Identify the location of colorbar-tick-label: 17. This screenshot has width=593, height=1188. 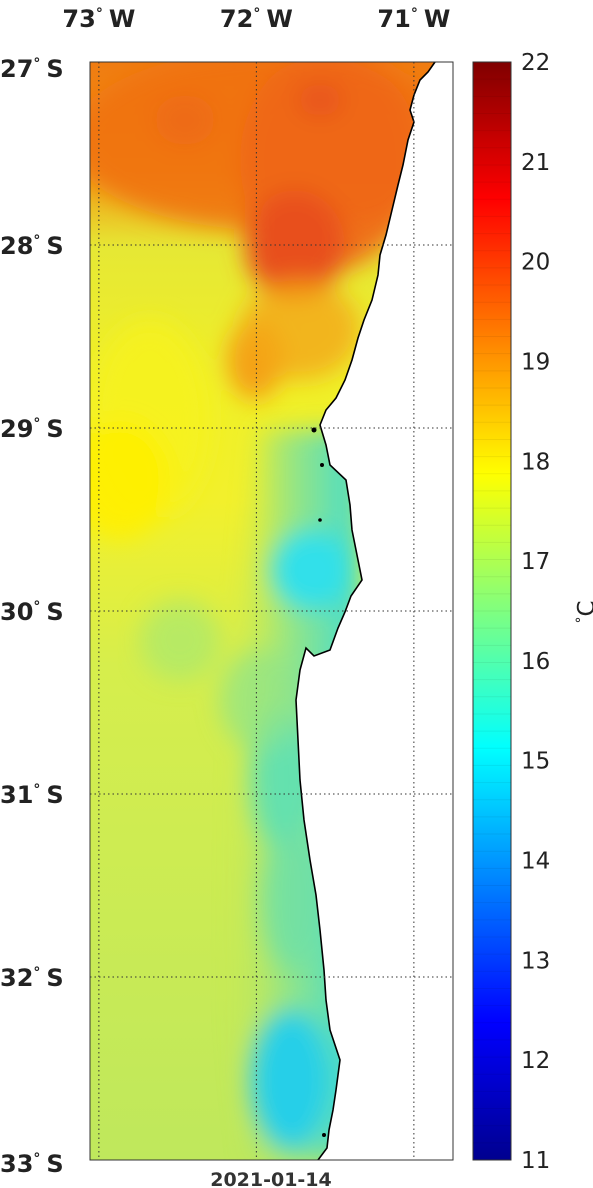
(535, 562).